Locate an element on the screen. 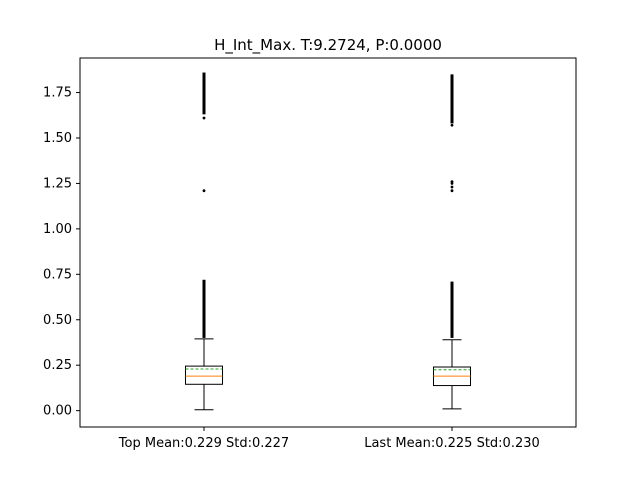  y-tick-label: 1.00 is located at coordinates (57, 229).